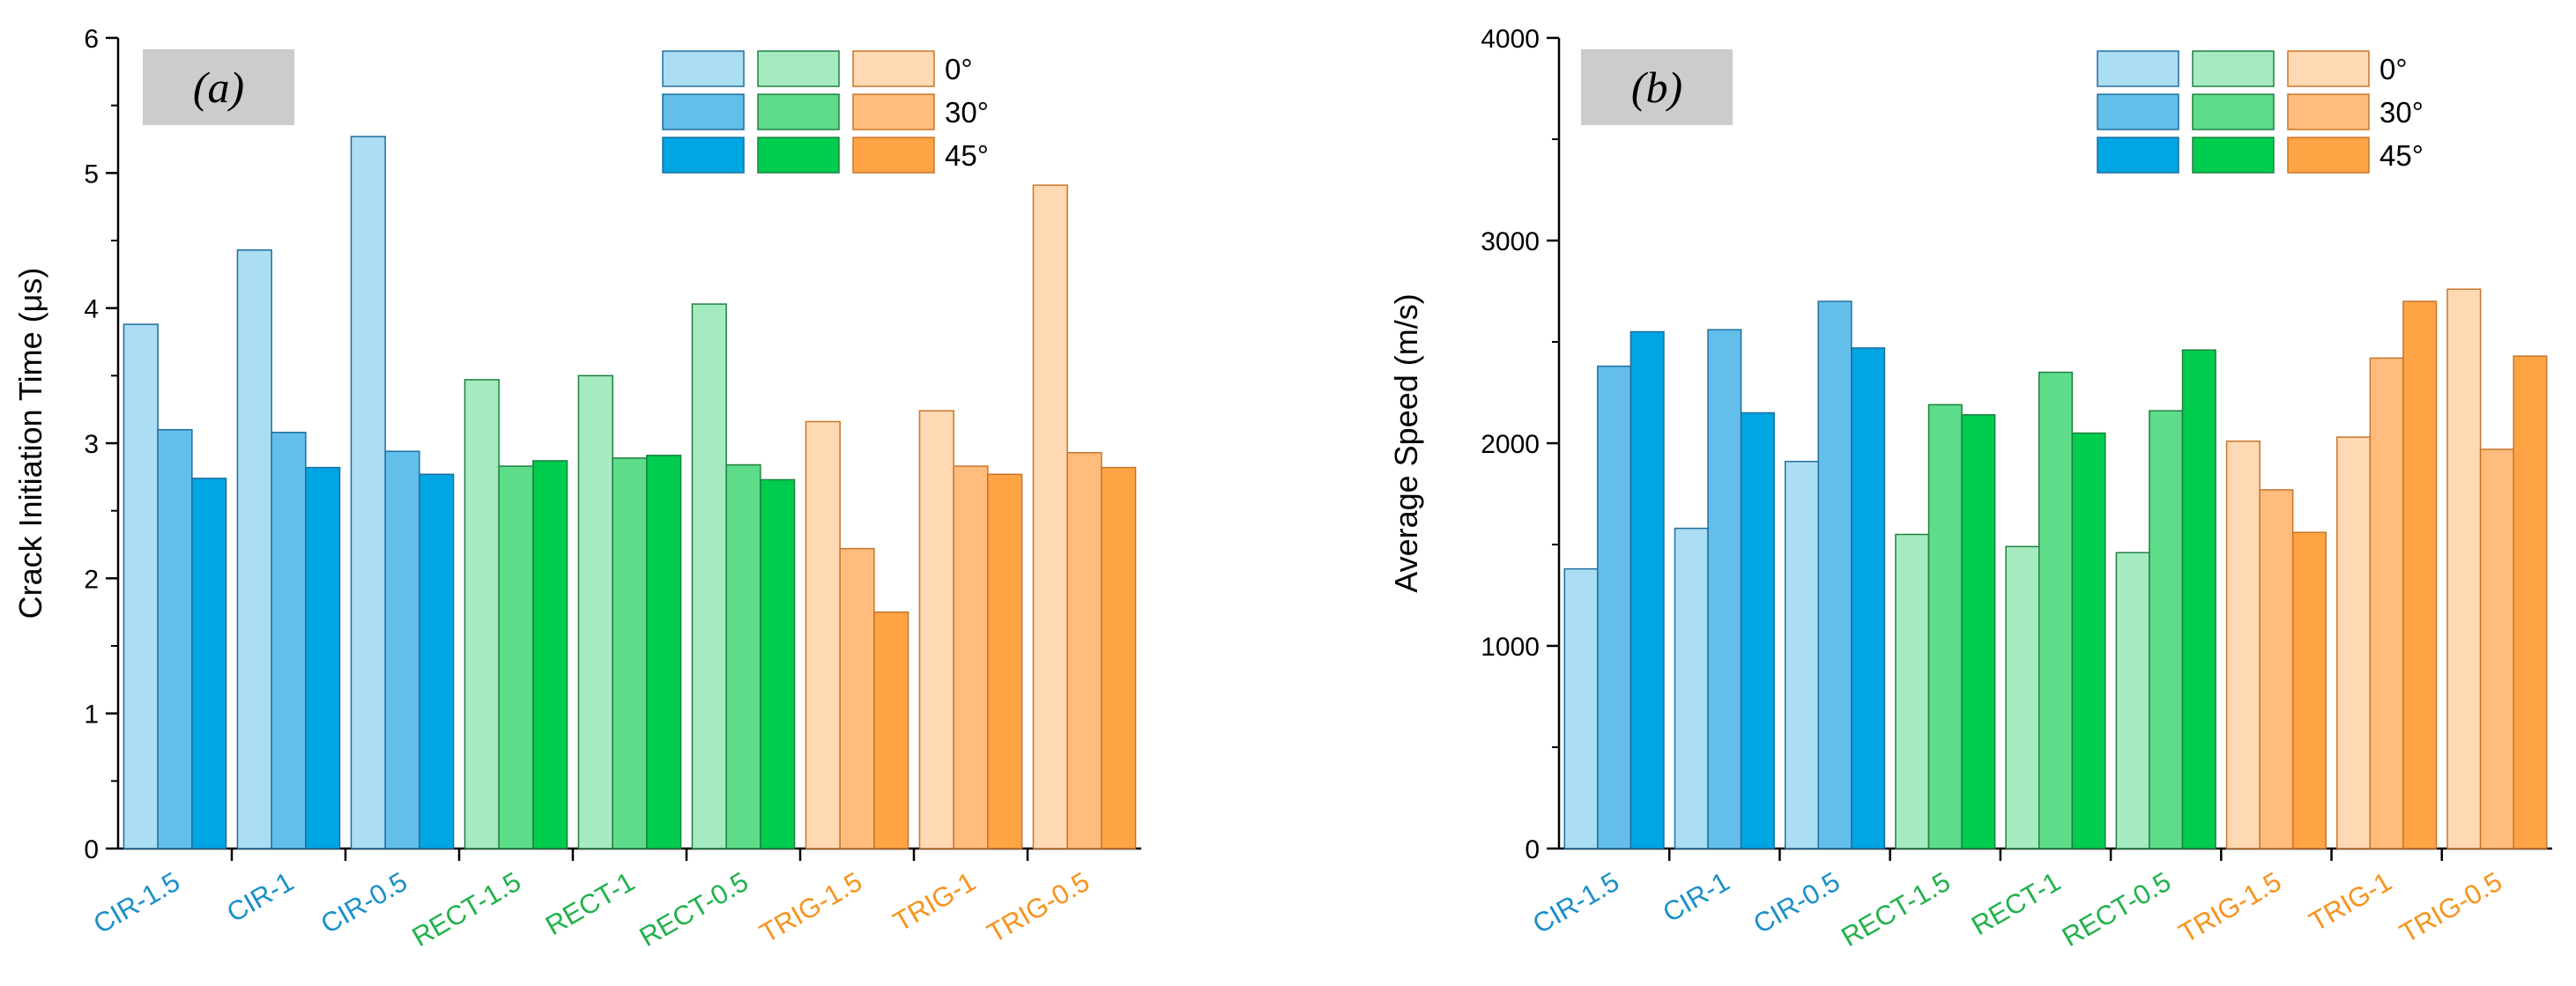  What do you see at coordinates (91, 579) in the screenshot?
I see `y-tick-label: 2` at bounding box center [91, 579].